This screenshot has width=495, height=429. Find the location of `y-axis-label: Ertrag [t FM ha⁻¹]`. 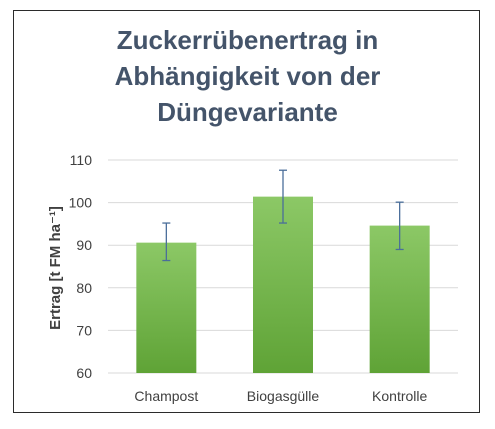

y-axis-label: Ertrag [t FM ha⁻¹] is located at coordinates (55, 268).